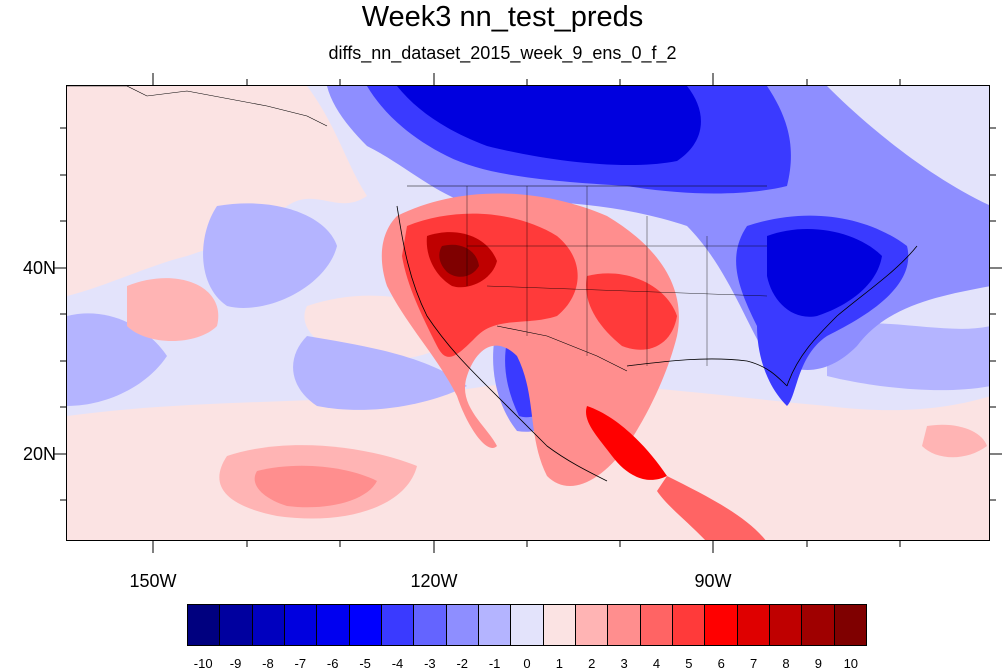 Image resolution: width=1005 pixels, height=672 pixels. Describe the element at coordinates (268, 663) in the screenshot. I see `colorbar-label: -8` at that location.